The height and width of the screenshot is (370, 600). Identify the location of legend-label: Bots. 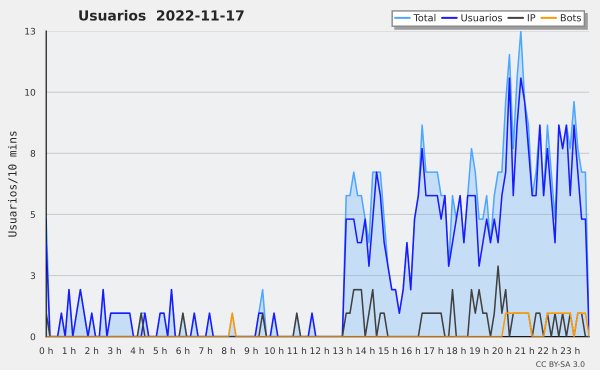
(570, 18).